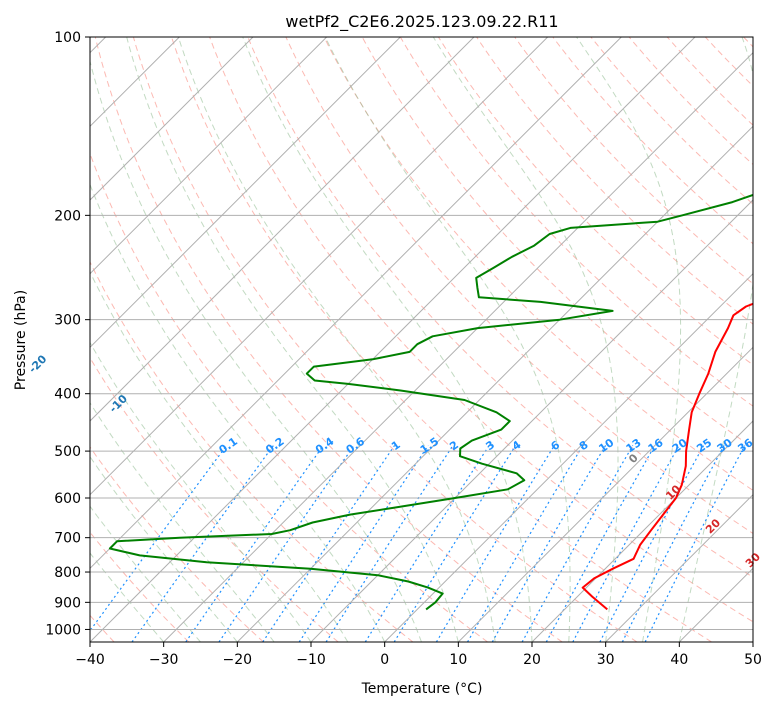  Describe the element at coordinates (67, 321) in the screenshot. I see `y-tick-label: 300` at that location.